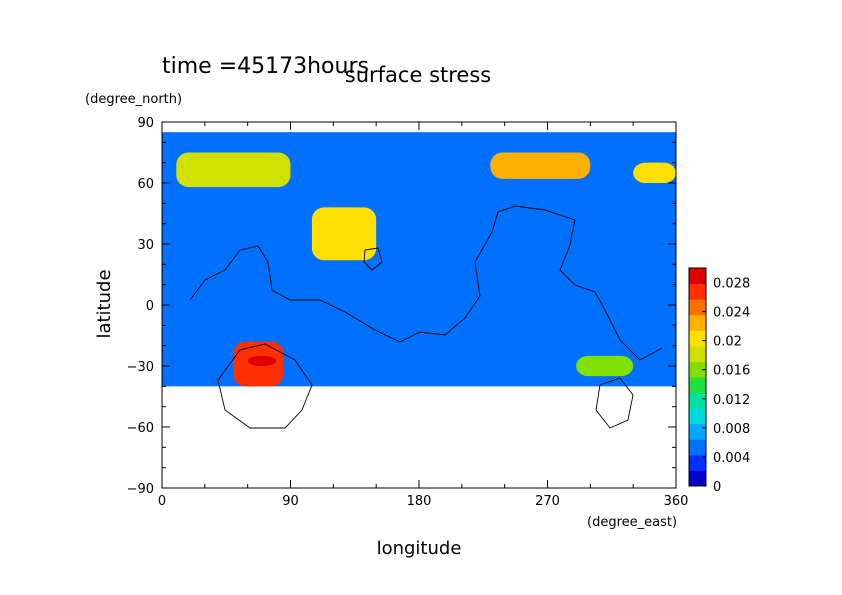 Image resolution: width=842 pixels, height=595 pixels. Describe the element at coordinates (418, 75) in the screenshot. I see `chart-title: surface stress` at that location.